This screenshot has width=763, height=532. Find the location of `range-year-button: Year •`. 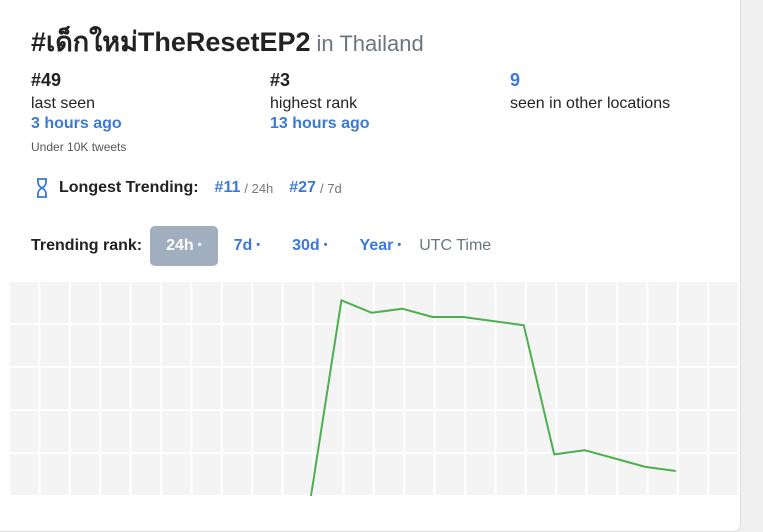

range-year-button: Year • is located at coordinates (381, 246).